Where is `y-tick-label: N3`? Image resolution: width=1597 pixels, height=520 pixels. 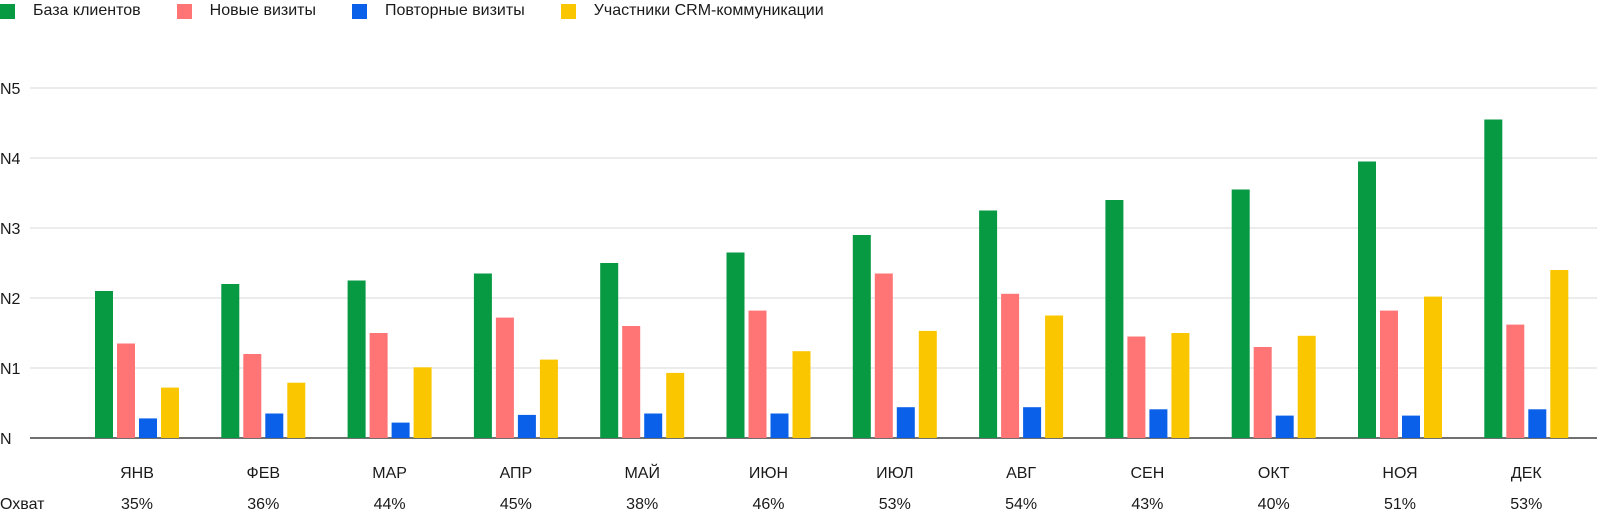 y-tick-label: N3 is located at coordinates (10, 229).